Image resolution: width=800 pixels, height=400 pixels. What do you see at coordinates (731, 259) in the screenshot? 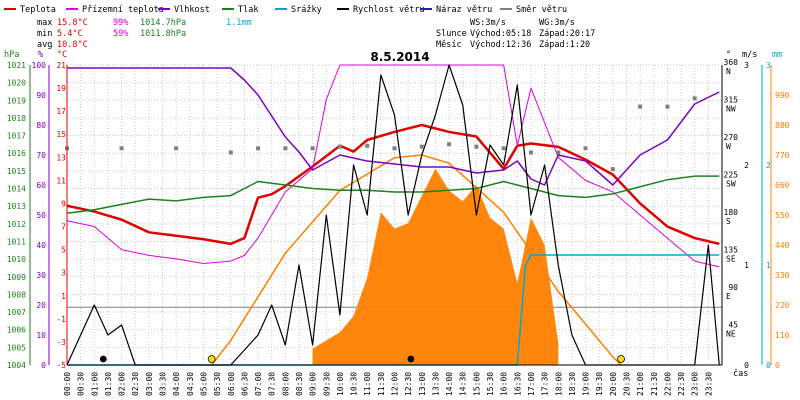
I see `tick-wind-dir-name: SE` at bounding box center [731, 259].